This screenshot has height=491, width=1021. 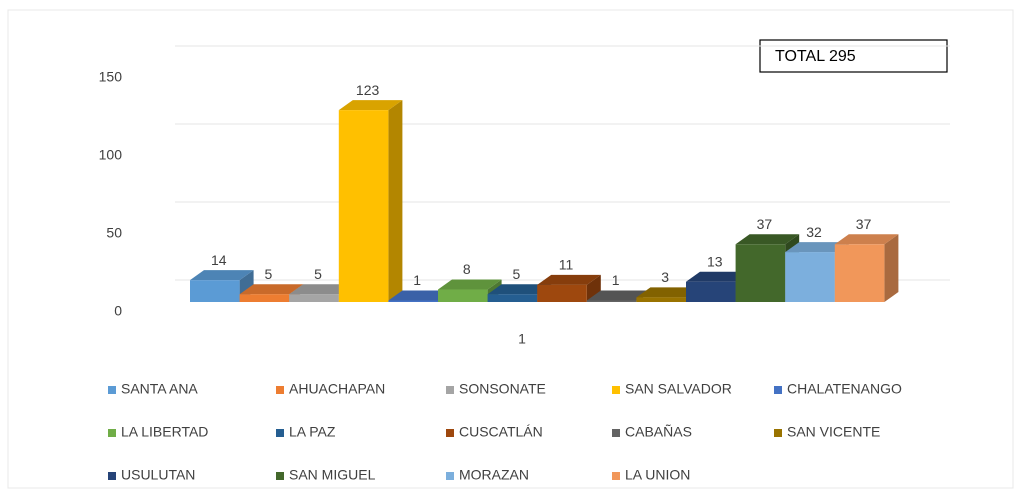 What do you see at coordinates (337, 389) in the screenshot?
I see `legend-label: AHUACHAPAN` at bounding box center [337, 389].